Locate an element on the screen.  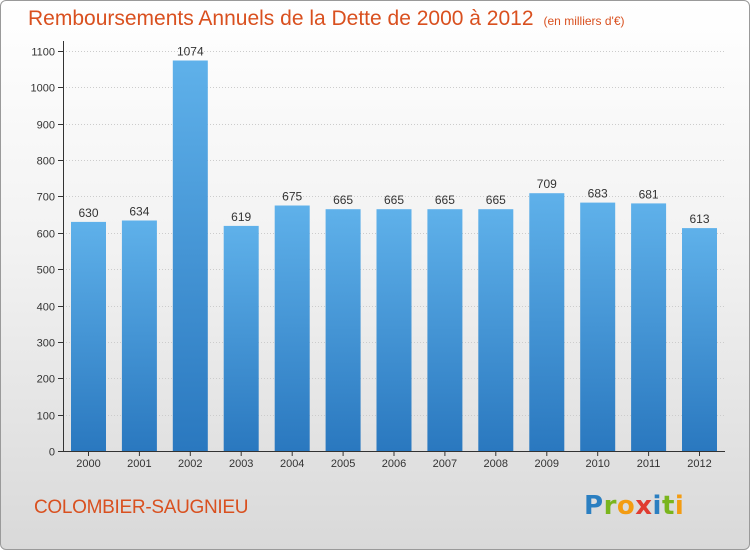
x-tick-label: 2012 is located at coordinates (699, 464).